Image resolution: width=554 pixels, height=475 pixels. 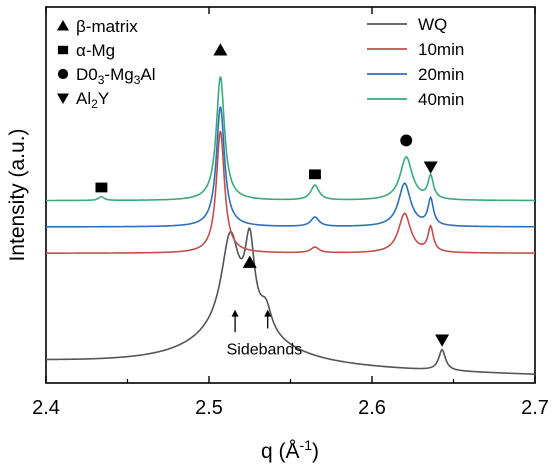 I want to click on phase-legend-label: D03-Mg3Al, so click(x=116, y=76).